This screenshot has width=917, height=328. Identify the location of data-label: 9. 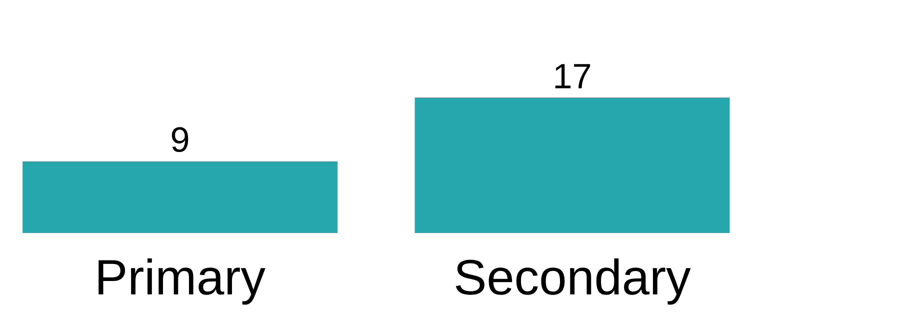
(180, 139).